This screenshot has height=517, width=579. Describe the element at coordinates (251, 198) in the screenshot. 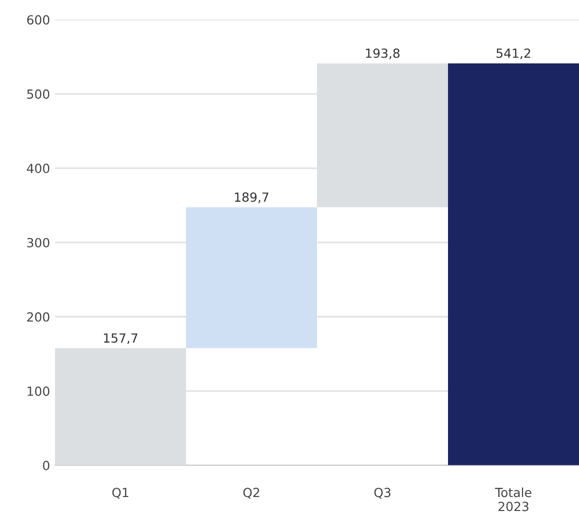

I see `data-label: 189,7` at that location.